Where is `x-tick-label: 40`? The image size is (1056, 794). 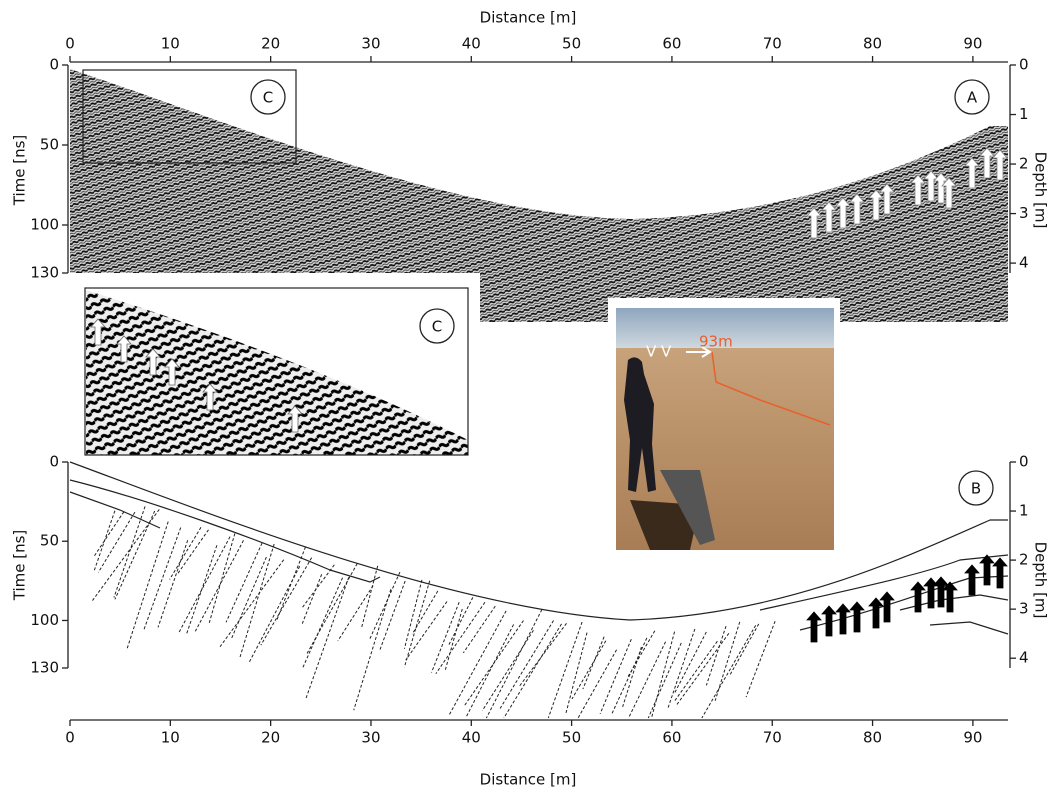
x-tick-label: 40 is located at coordinates (471, 738).